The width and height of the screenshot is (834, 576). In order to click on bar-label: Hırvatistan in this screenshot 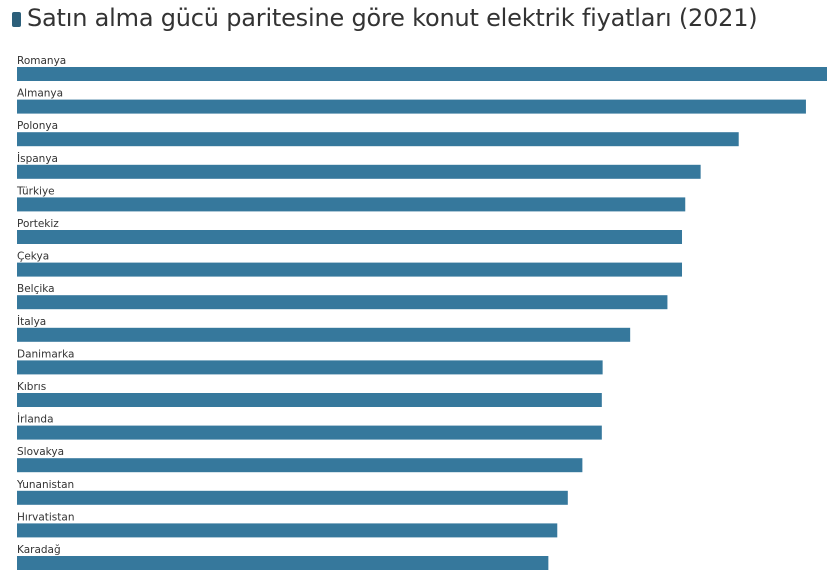, I will do `click(46, 517)`.